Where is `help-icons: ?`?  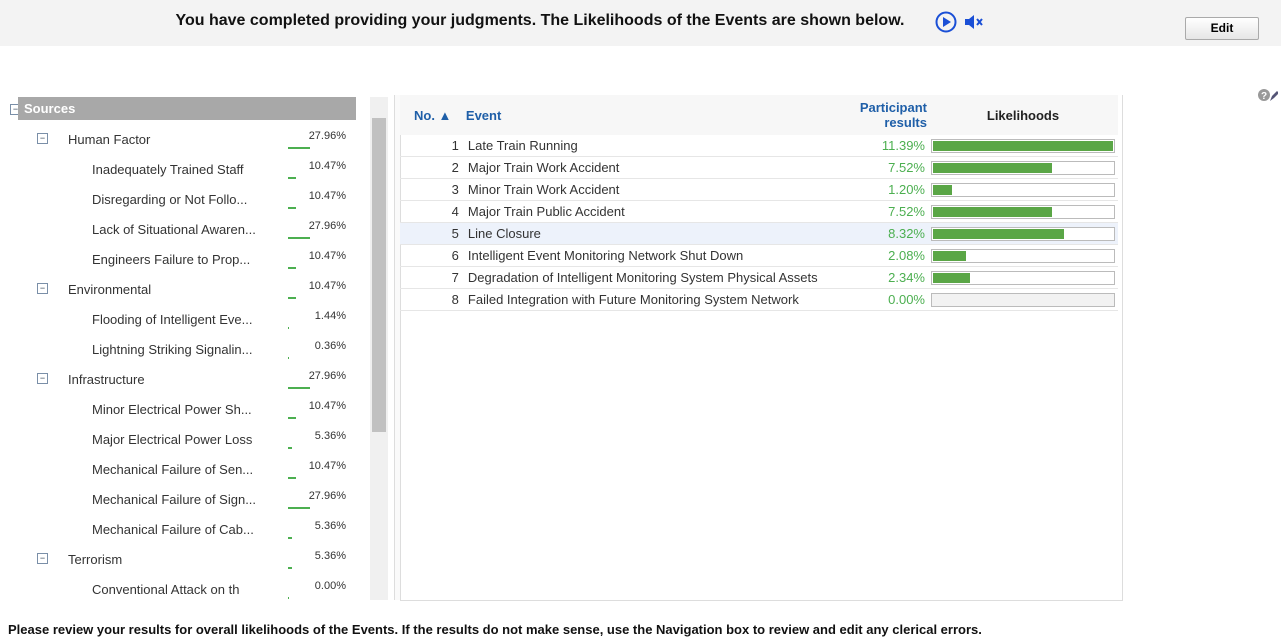
help-icons: ? is located at coordinates (1268, 95).